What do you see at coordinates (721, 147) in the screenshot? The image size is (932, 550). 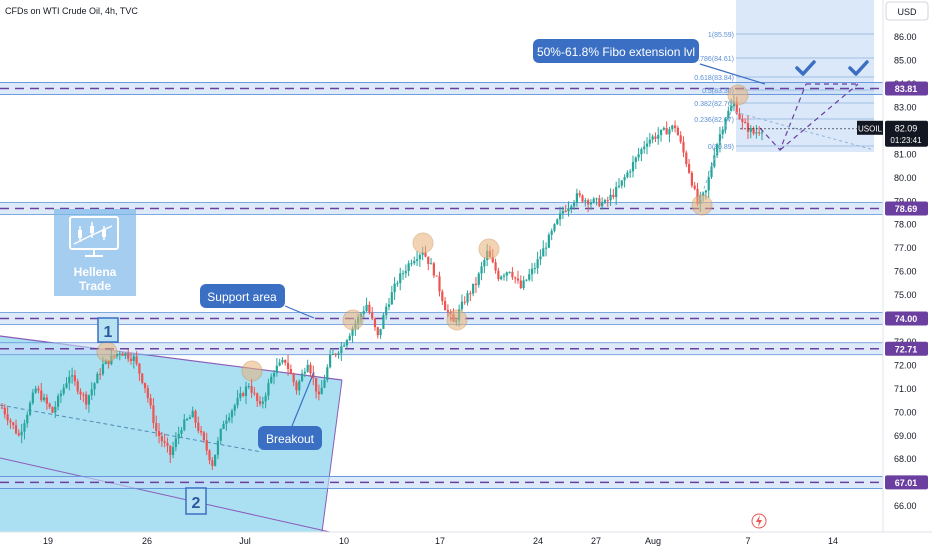 I see `fibo-level-label: 0(80.89)` at bounding box center [721, 147].